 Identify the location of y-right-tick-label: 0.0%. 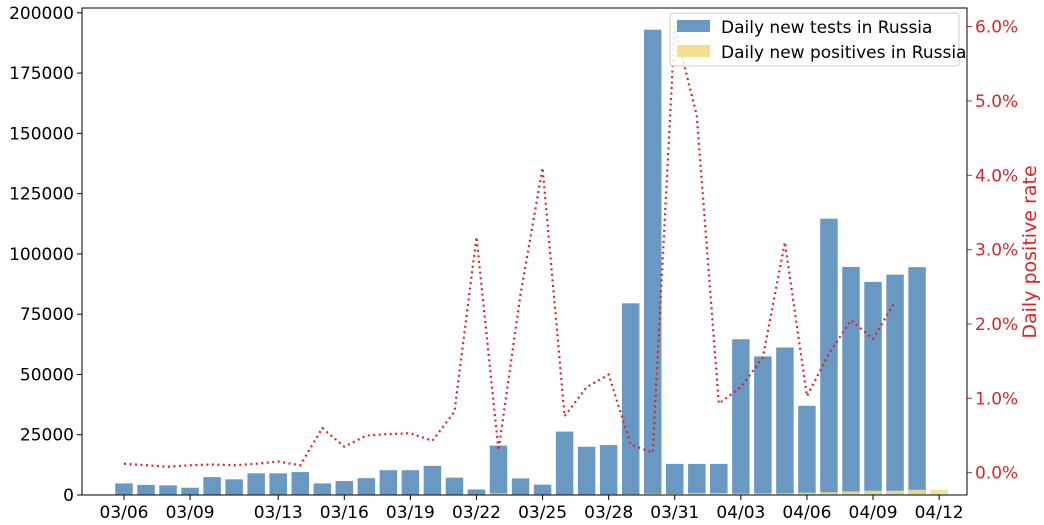
(996, 474).